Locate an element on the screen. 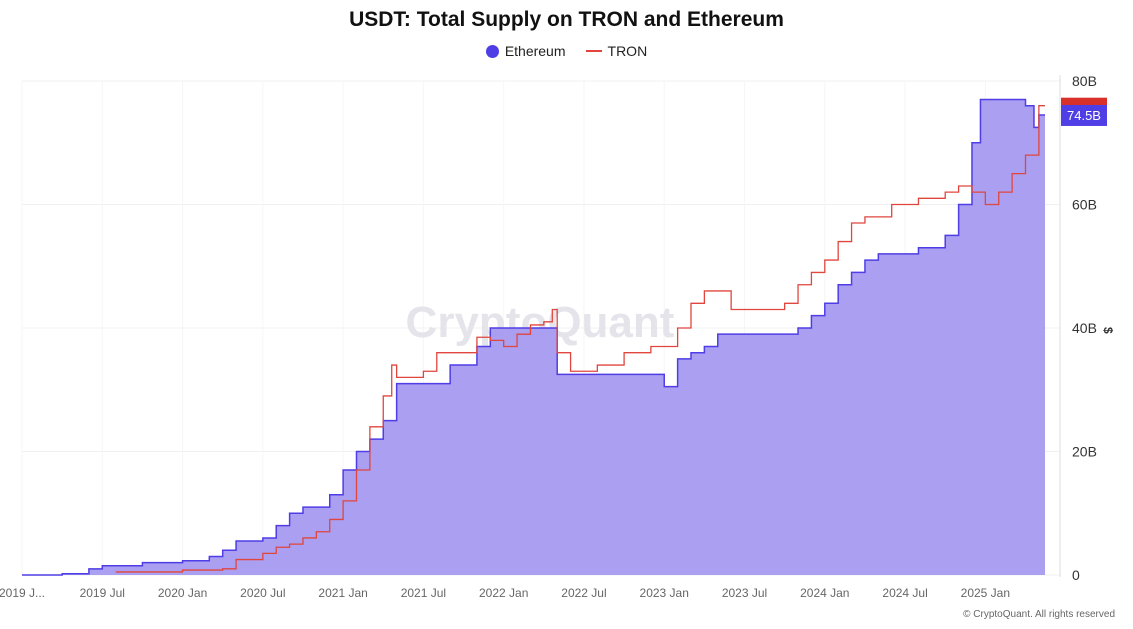 This screenshot has height=629, width=1133. ethereum-value-label: 74.5B is located at coordinates (1084, 115).